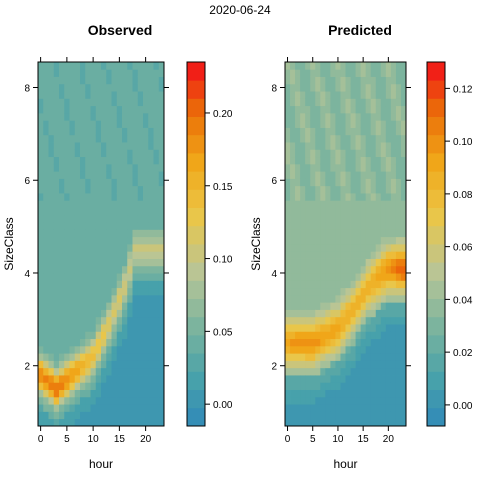 Image resolution: width=480 pixels, height=480 pixels. What do you see at coordinates (274, 274) in the screenshot?
I see `y-tick-label: 4` at bounding box center [274, 274].